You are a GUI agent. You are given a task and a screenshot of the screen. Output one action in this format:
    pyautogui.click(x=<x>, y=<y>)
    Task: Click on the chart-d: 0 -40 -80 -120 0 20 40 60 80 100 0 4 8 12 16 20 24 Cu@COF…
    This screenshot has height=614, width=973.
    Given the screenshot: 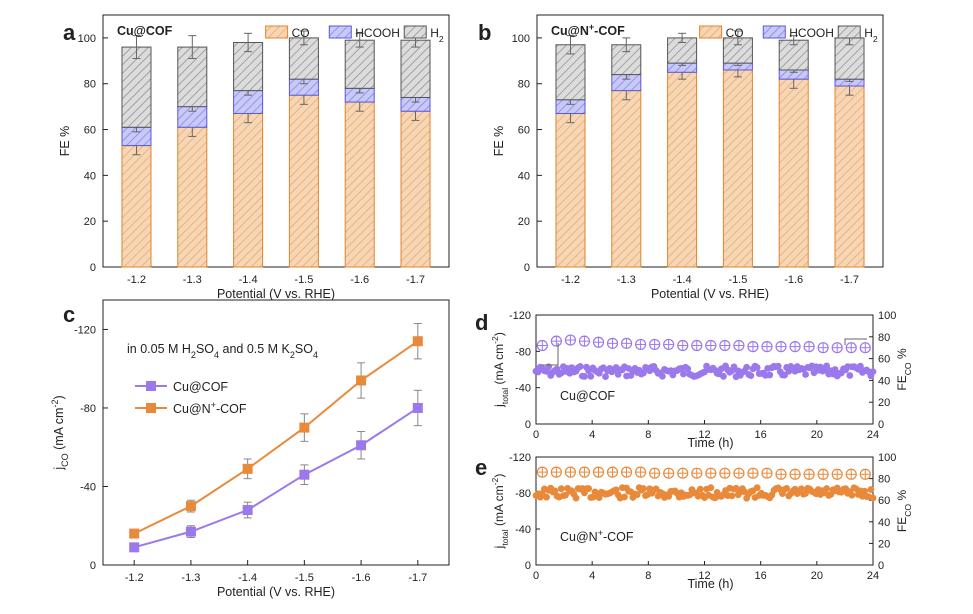 What is the action you would take?
    pyautogui.click(x=701, y=380)
    